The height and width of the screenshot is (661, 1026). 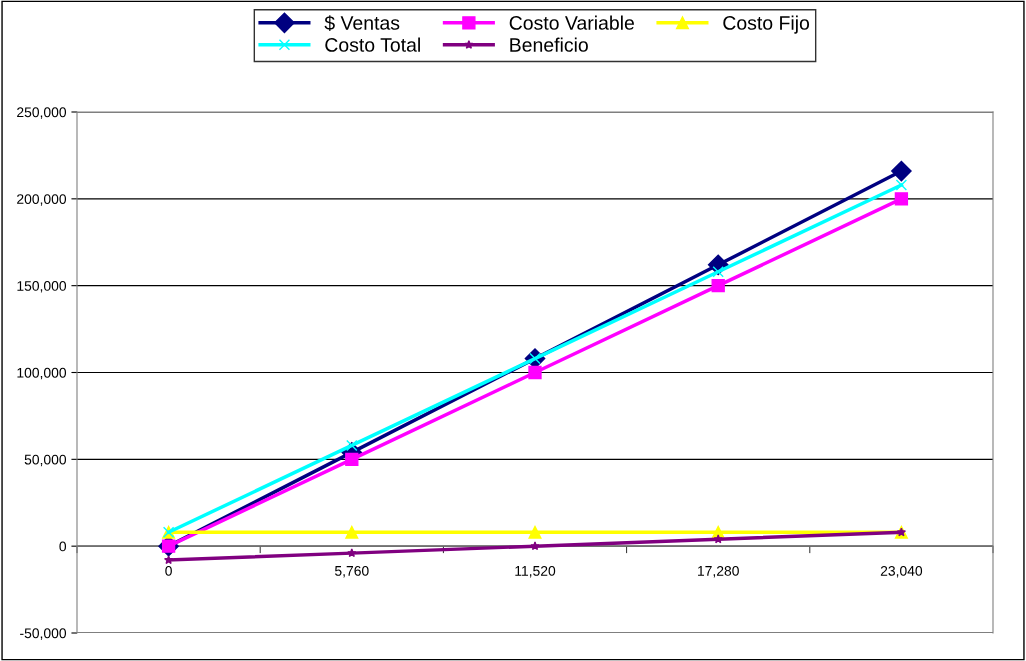 What do you see at coordinates (42, 113) in the screenshot?
I see `y-tick-label: 250,000` at bounding box center [42, 113].